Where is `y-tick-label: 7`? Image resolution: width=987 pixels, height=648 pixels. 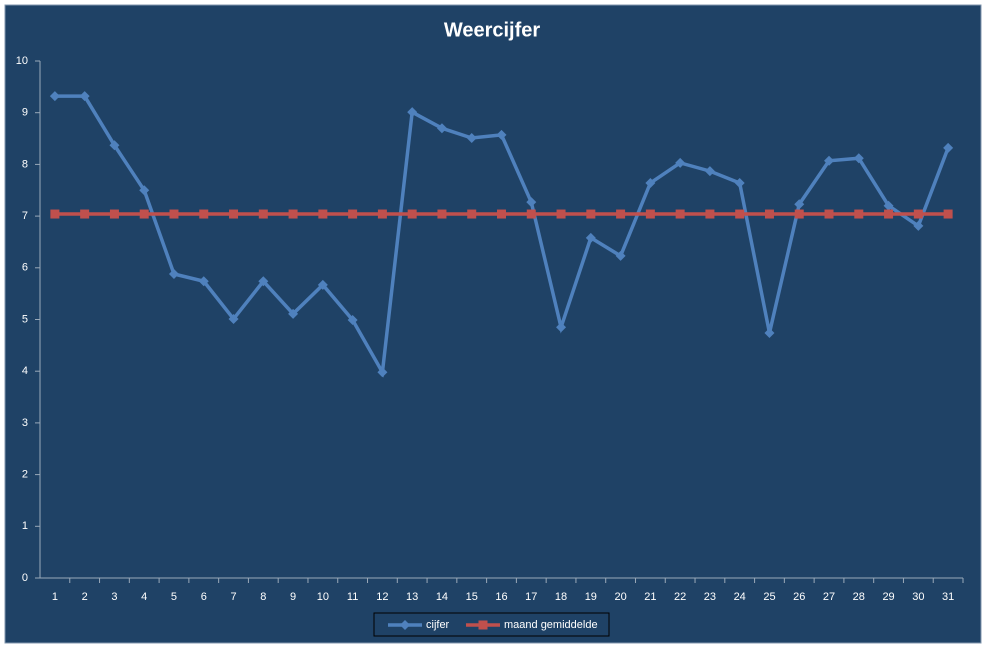
y-tick-label: 7 is located at coordinates (25, 216).